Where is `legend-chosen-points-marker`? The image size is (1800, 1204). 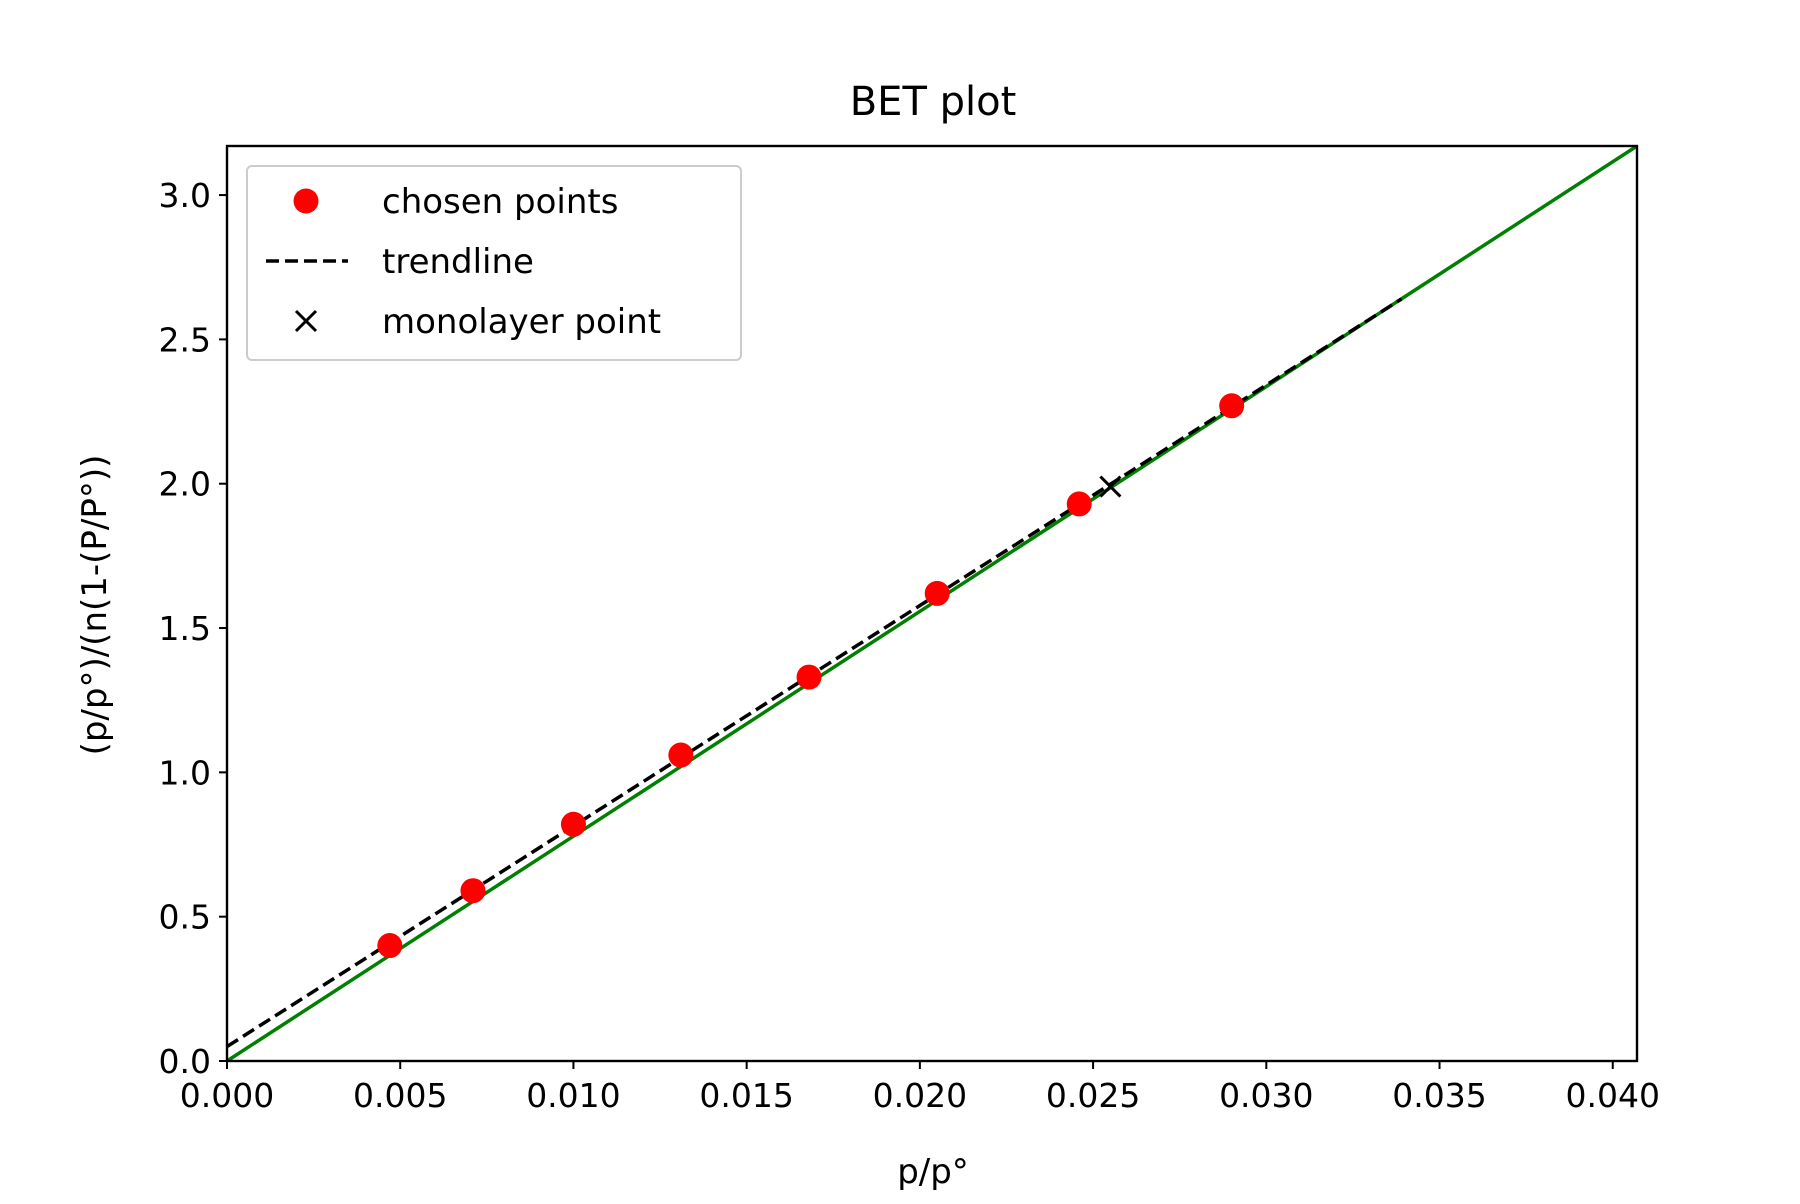
legend-chosen-points-marker is located at coordinates (306, 201).